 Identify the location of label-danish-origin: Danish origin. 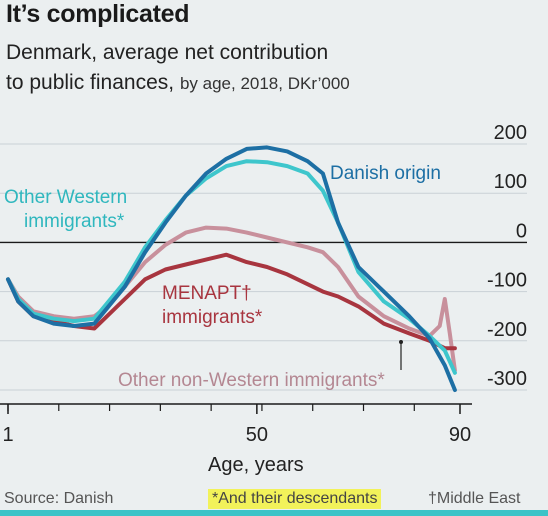
(385, 173).